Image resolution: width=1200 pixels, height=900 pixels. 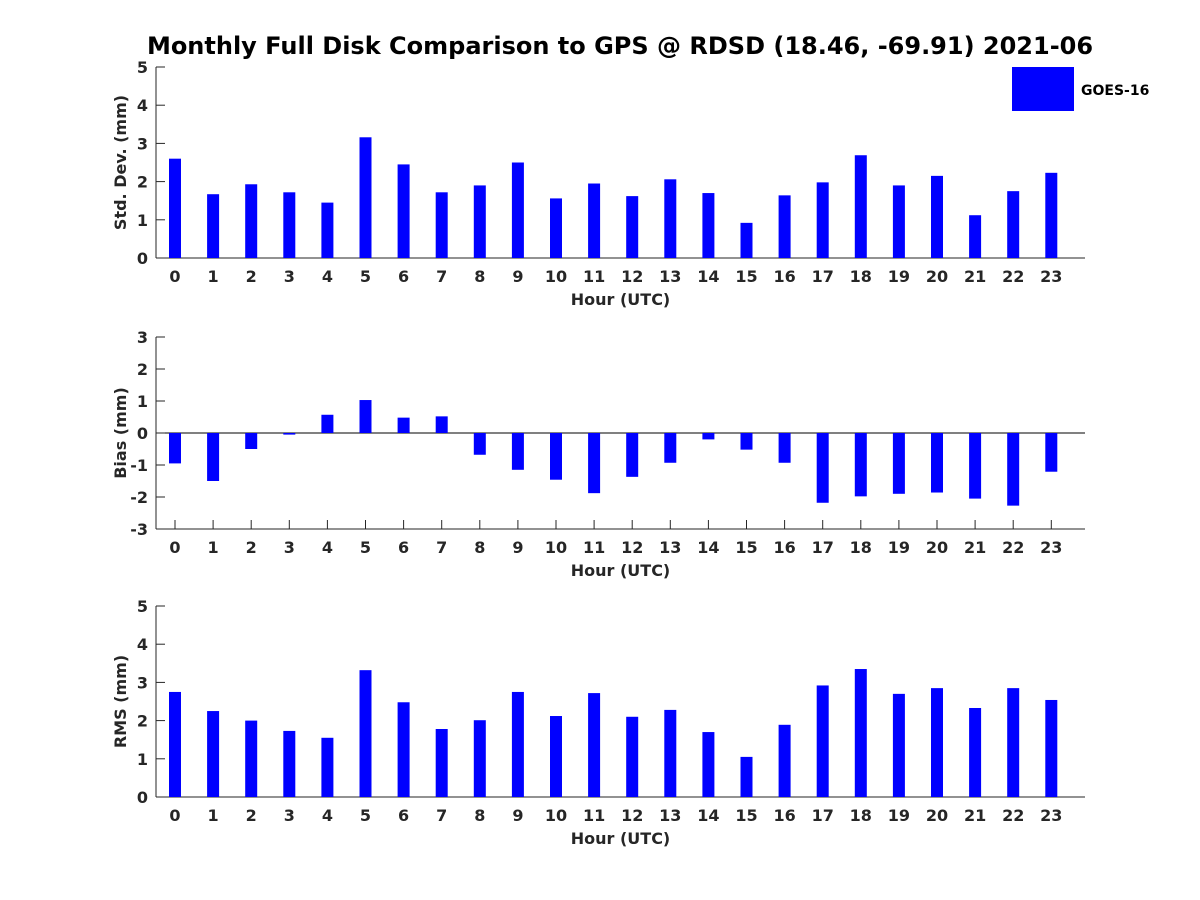 I want to click on x-tick-label: 1, so click(x=213, y=276).